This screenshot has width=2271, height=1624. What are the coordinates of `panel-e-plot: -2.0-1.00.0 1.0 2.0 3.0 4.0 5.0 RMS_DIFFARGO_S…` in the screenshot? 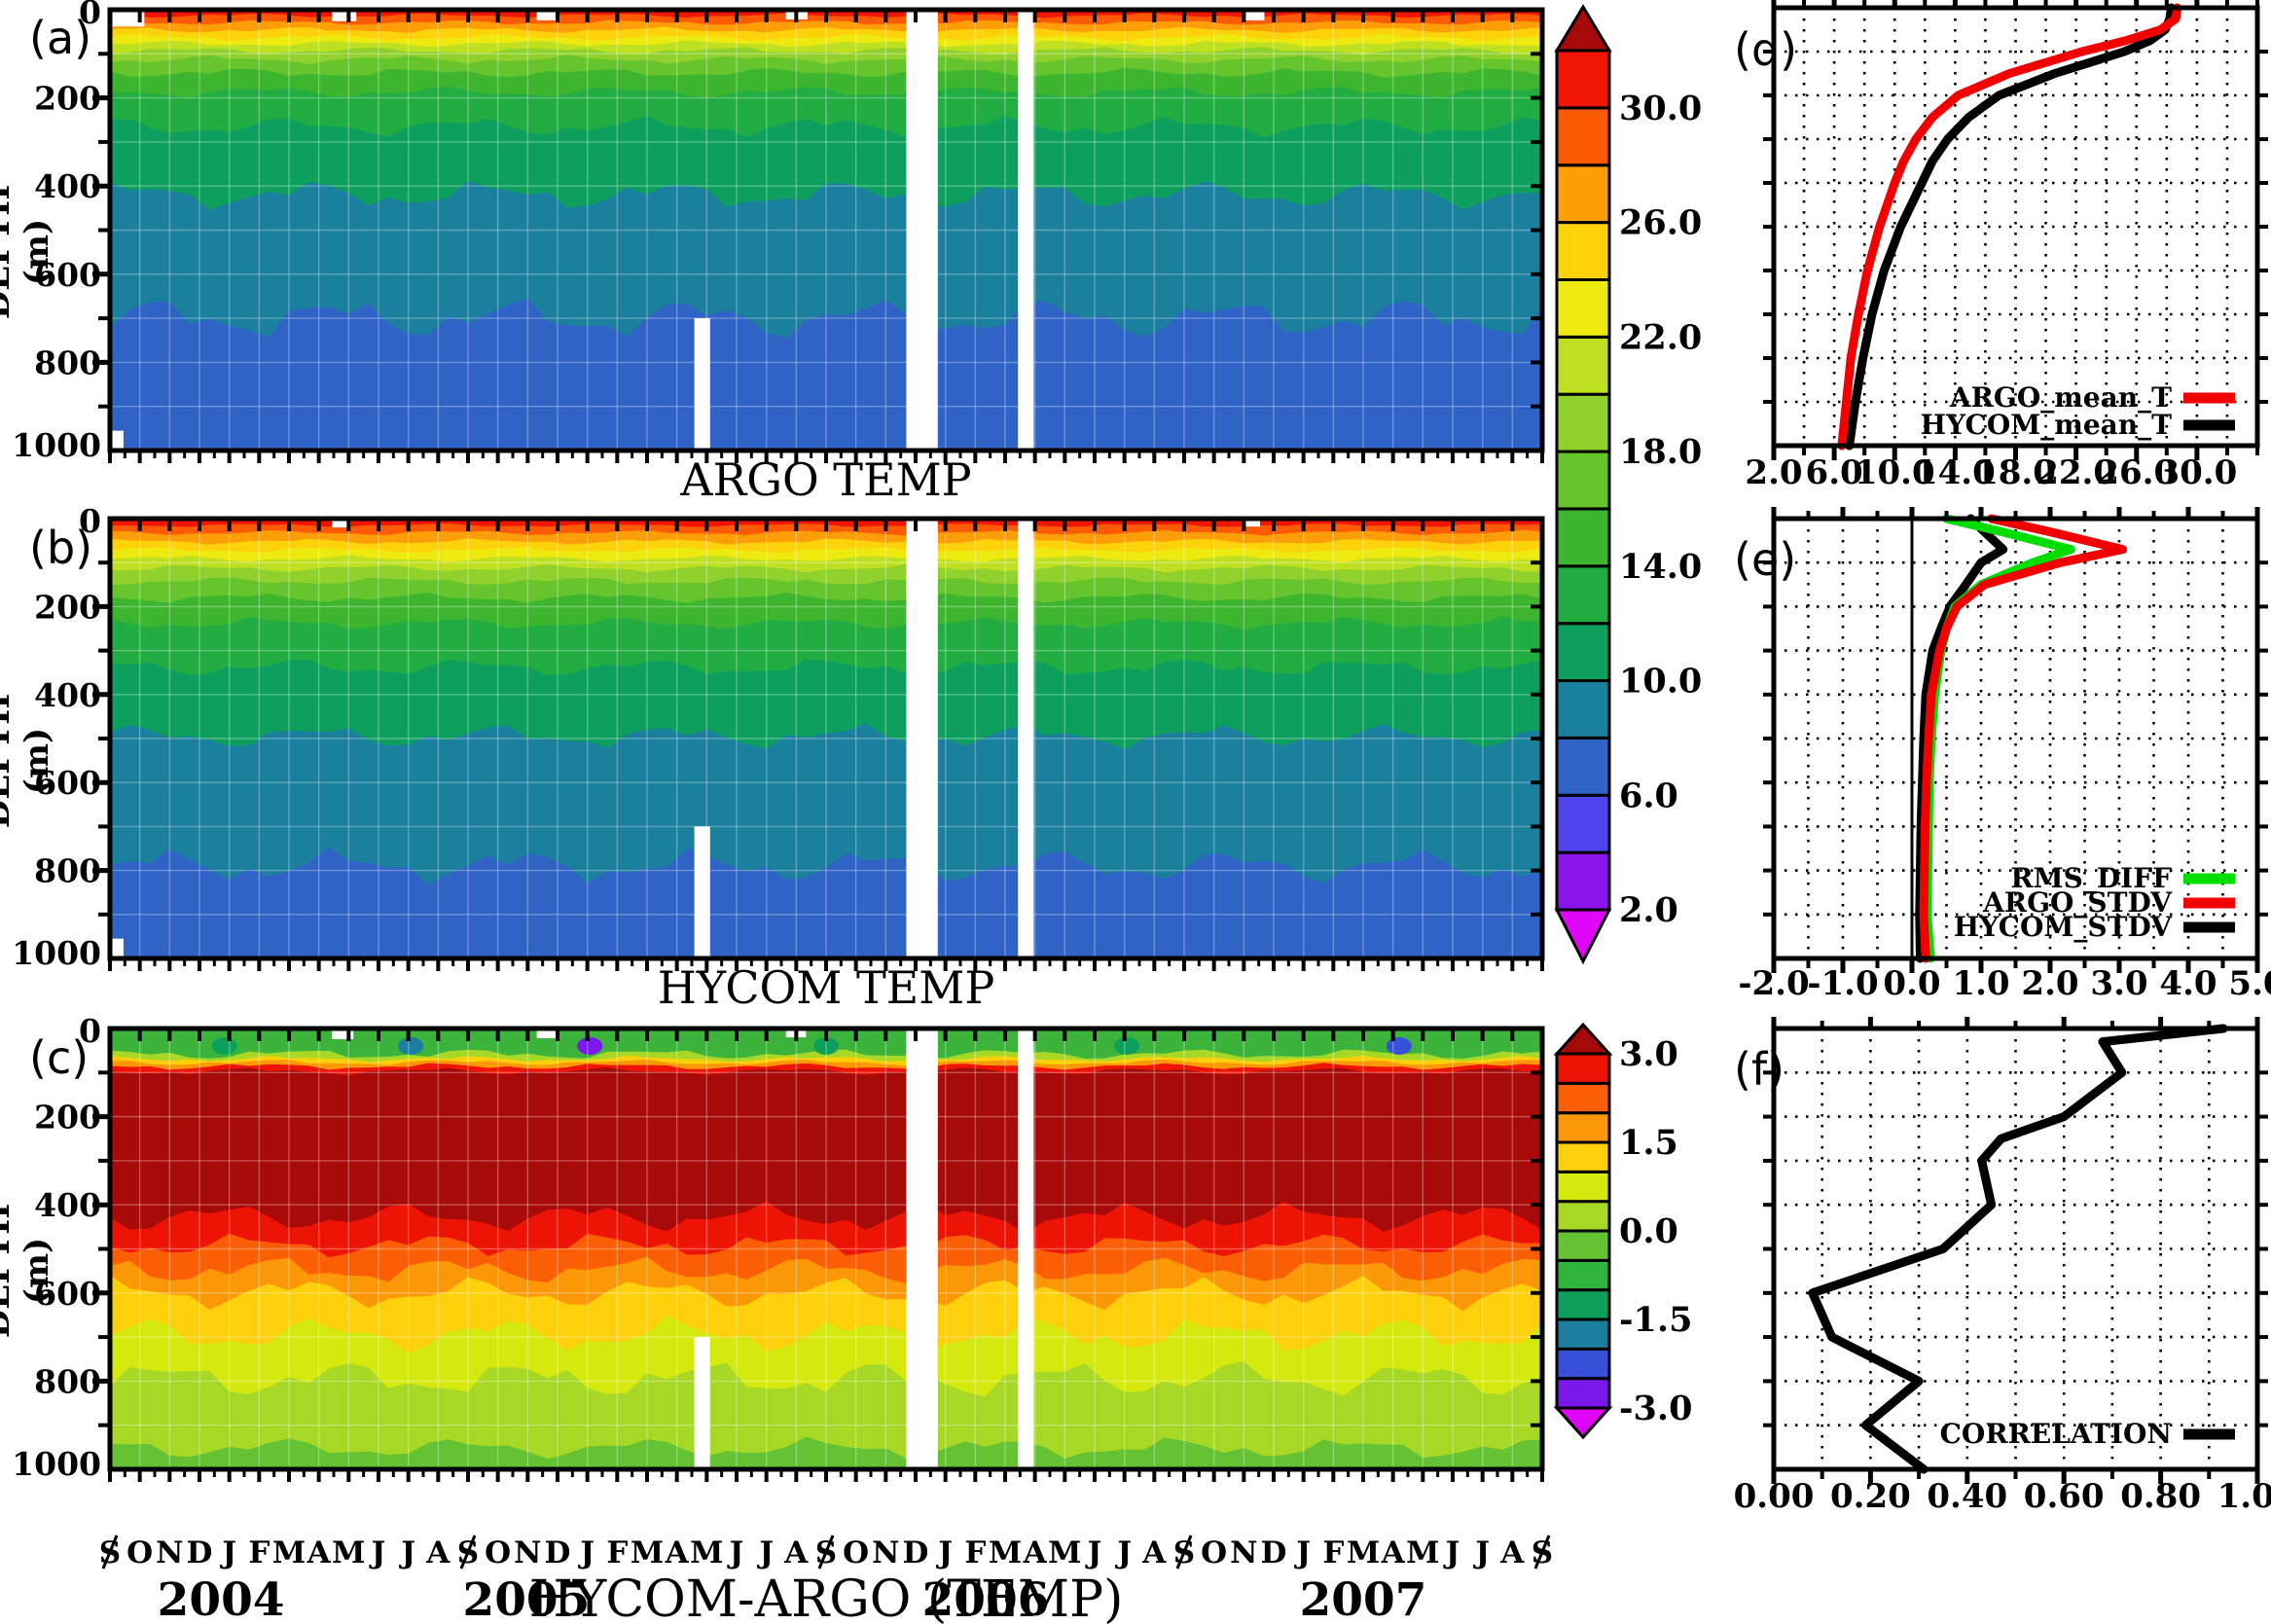 It's located at (2004, 755).